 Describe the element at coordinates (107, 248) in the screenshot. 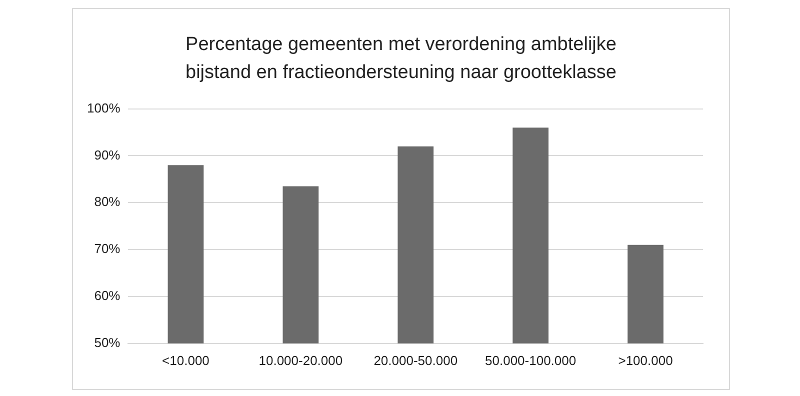

I see `y-tick-label: 70%` at that location.